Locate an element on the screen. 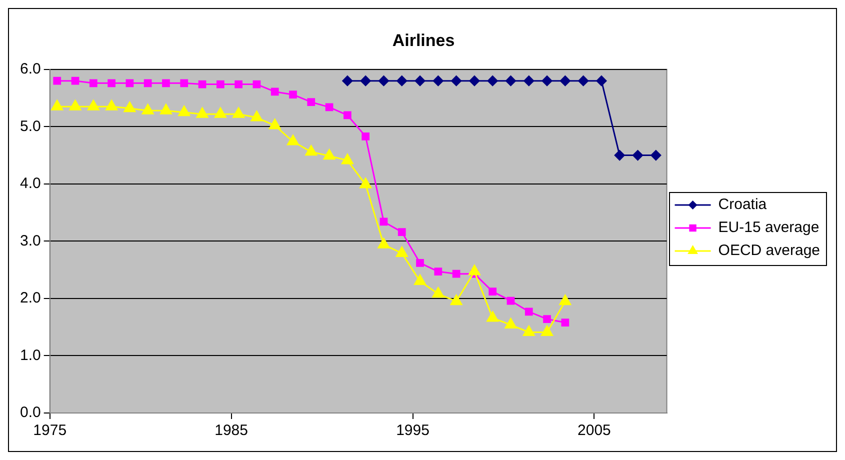 The width and height of the screenshot is (845, 460). x-tick-label: 1985 is located at coordinates (231, 431).